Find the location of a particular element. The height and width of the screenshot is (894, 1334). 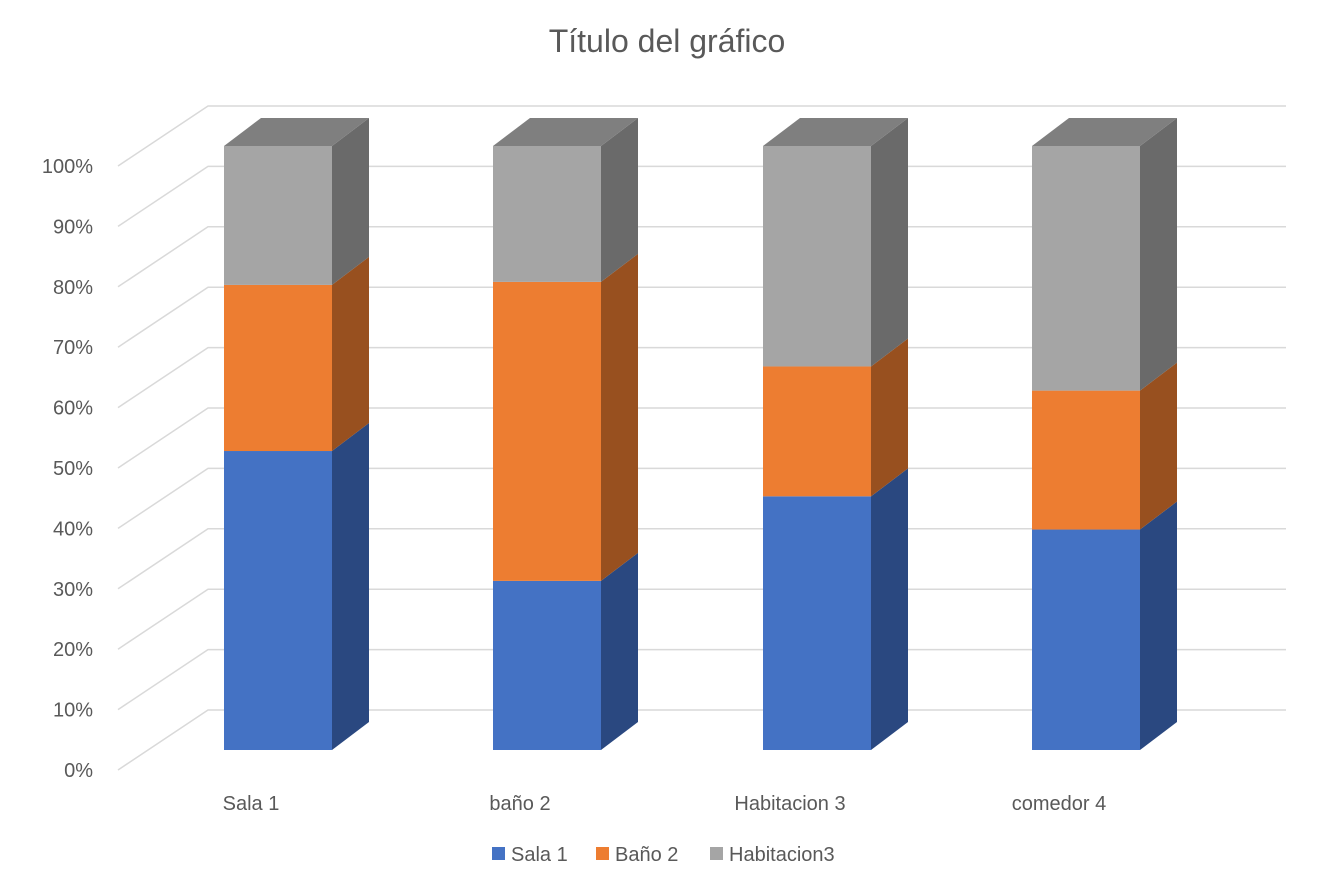

x-category-label: Habitacion 3 is located at coordinates (789, 804).